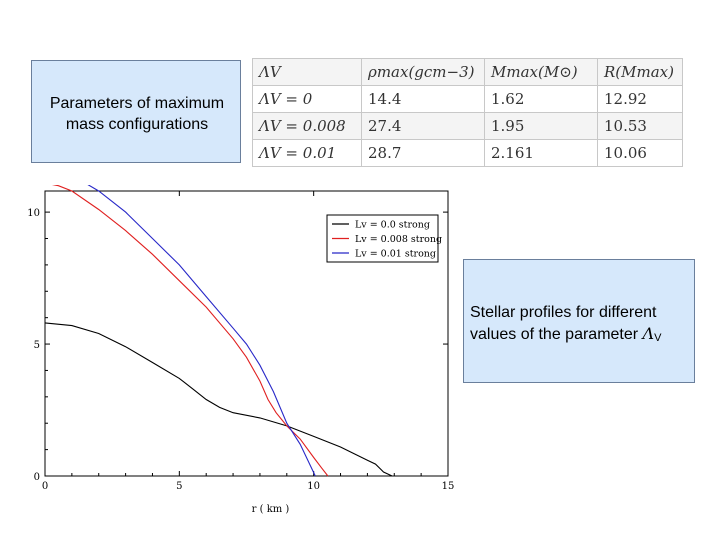 This screenshot has height=540, width=720. Describe the element at coordinates (392, 225) in the screenshot. I see `legend-label-0: Lv = 0.0 strong` at that location.